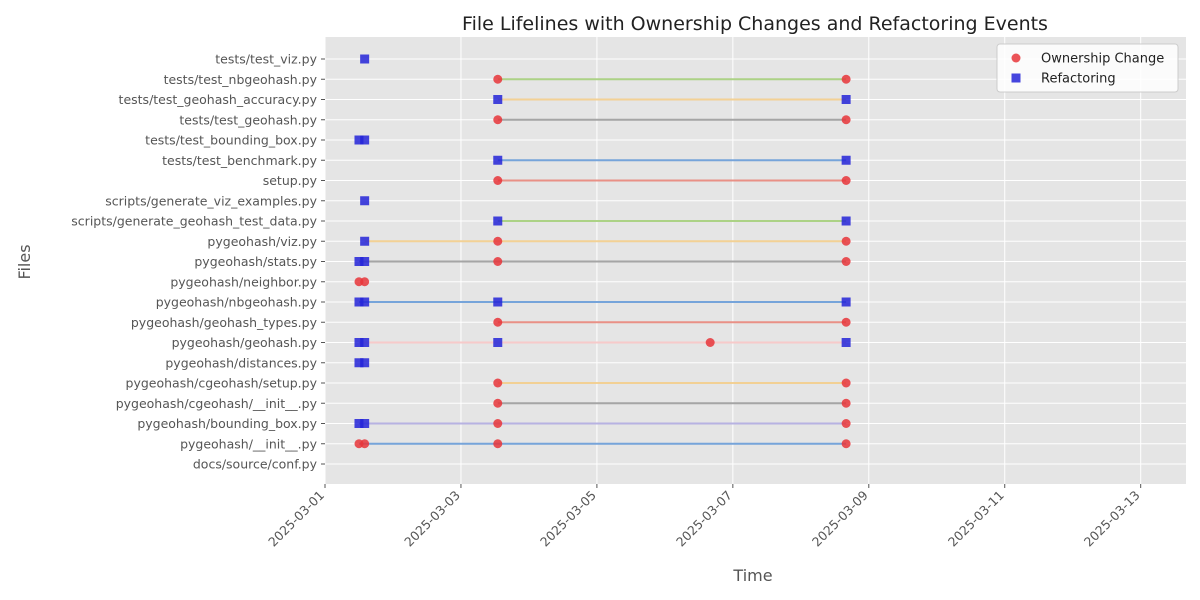  What do you see at coordinates (249, 443) in the screenshot?
I see `file-label: pygeohash/__init__.py` at bounding box center [249, 443].